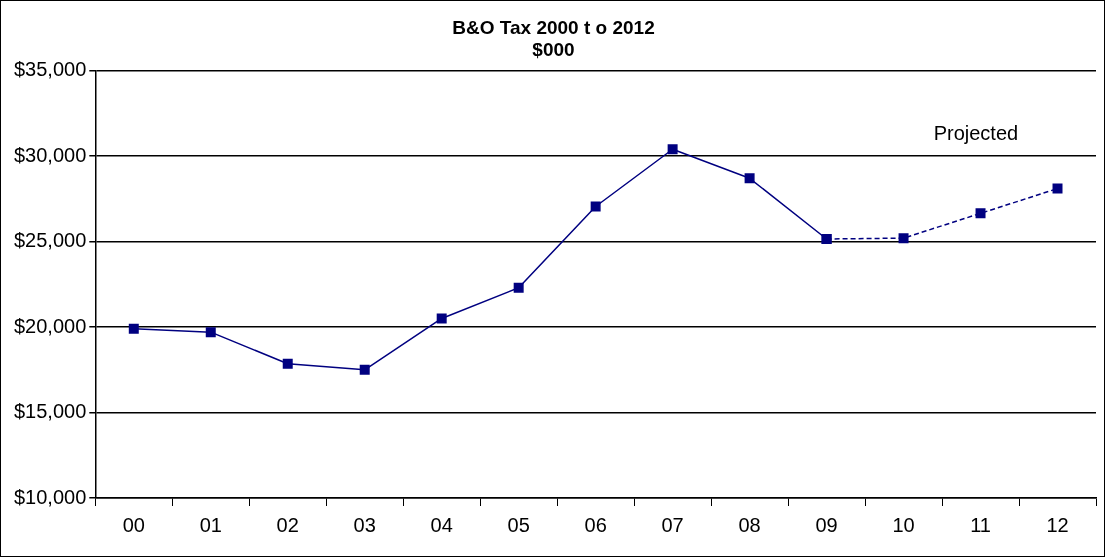 This screenshot has height=557, width=1105. I want to click on y-tick-label: $20,000, so click(50, 325).